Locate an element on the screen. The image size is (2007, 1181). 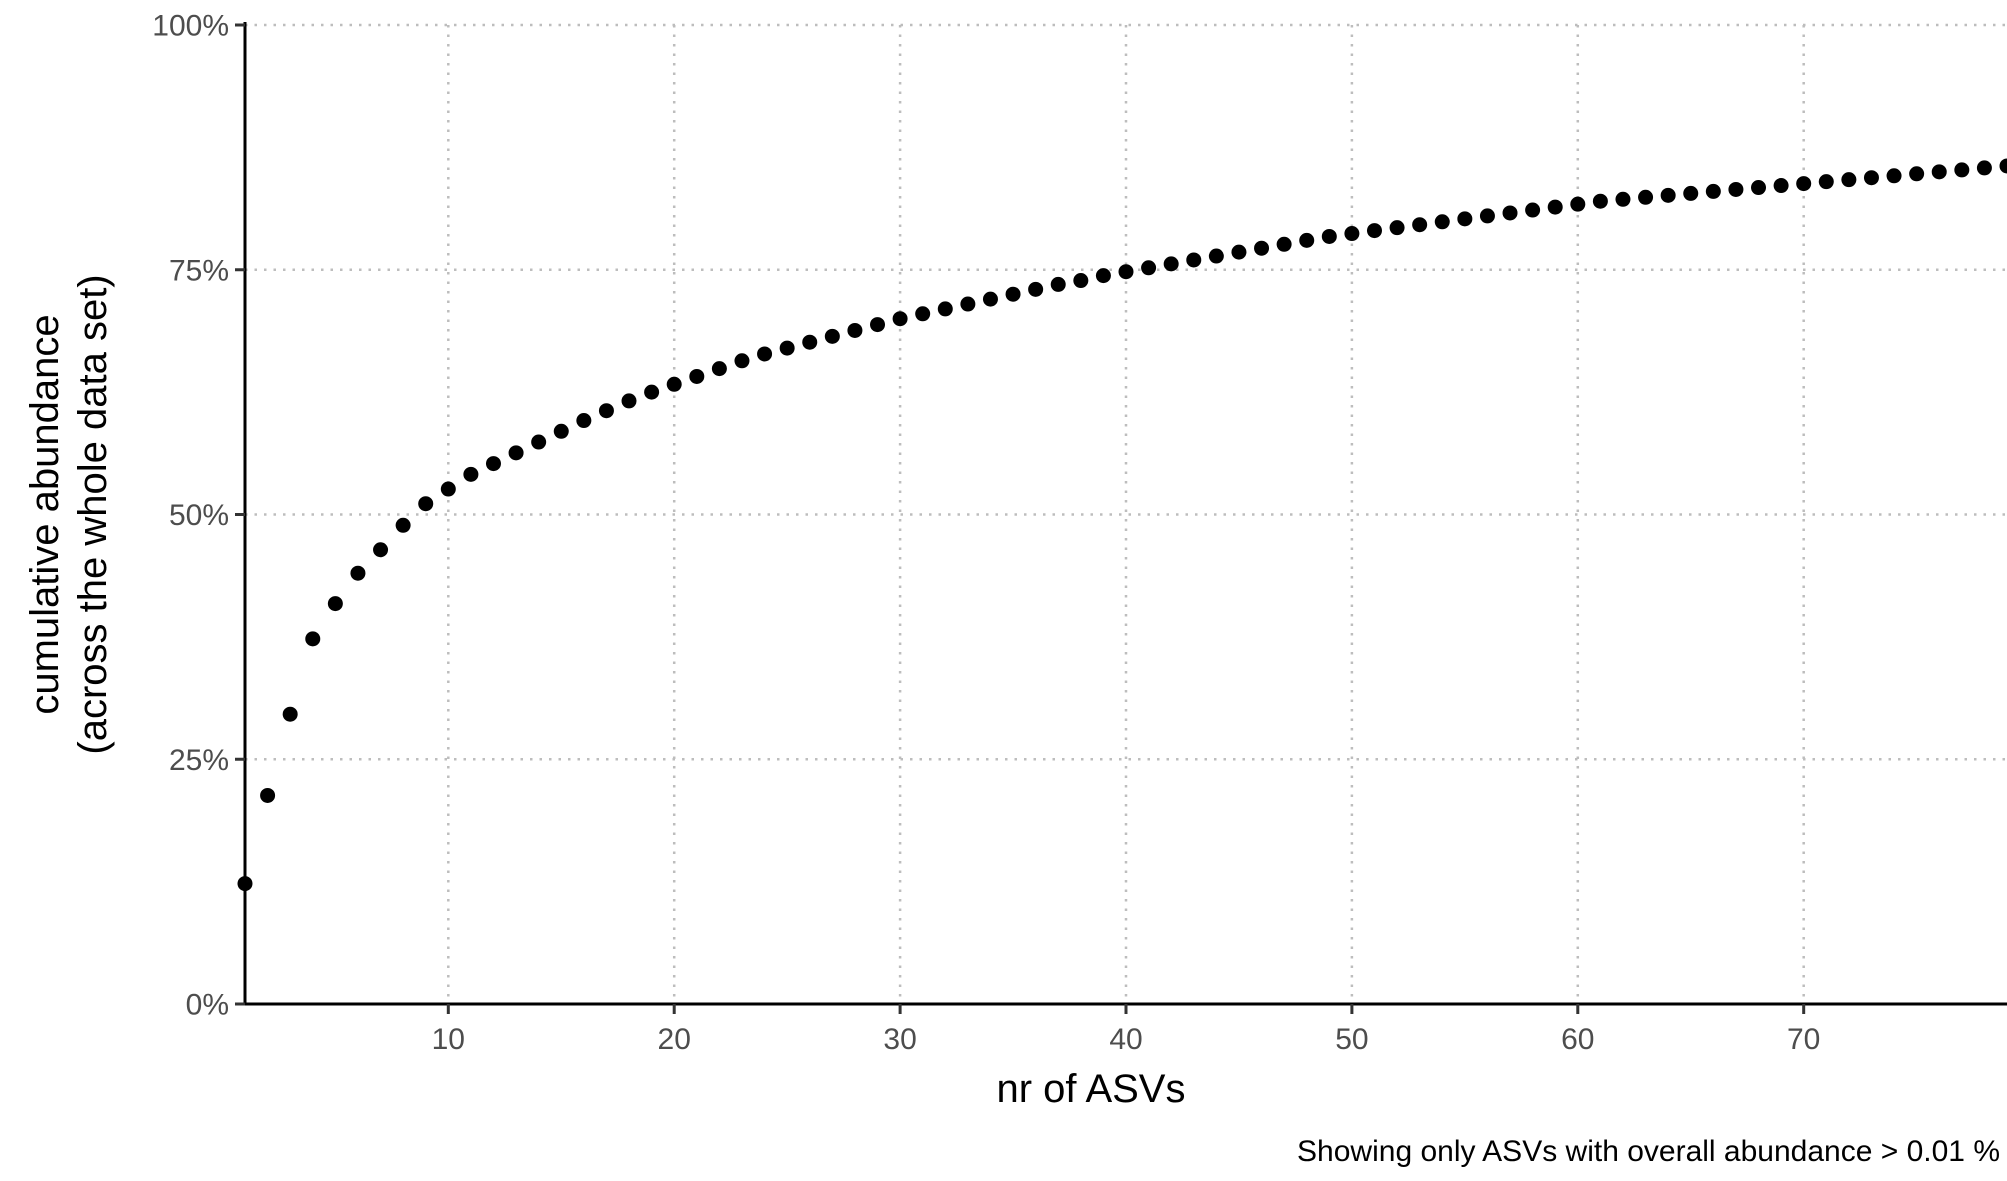
x-tick-label: 70 is located at coordinates (1803, 1039).